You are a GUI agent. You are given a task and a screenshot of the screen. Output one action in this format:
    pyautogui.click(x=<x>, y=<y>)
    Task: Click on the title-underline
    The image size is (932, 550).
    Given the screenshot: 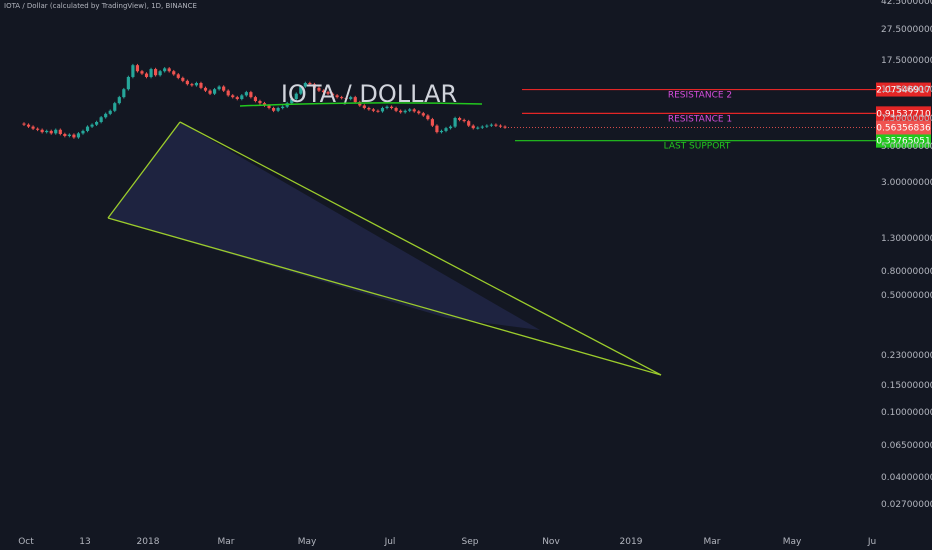 What is the action you would take?
    pyautogui.click(x=361, y=104)
    